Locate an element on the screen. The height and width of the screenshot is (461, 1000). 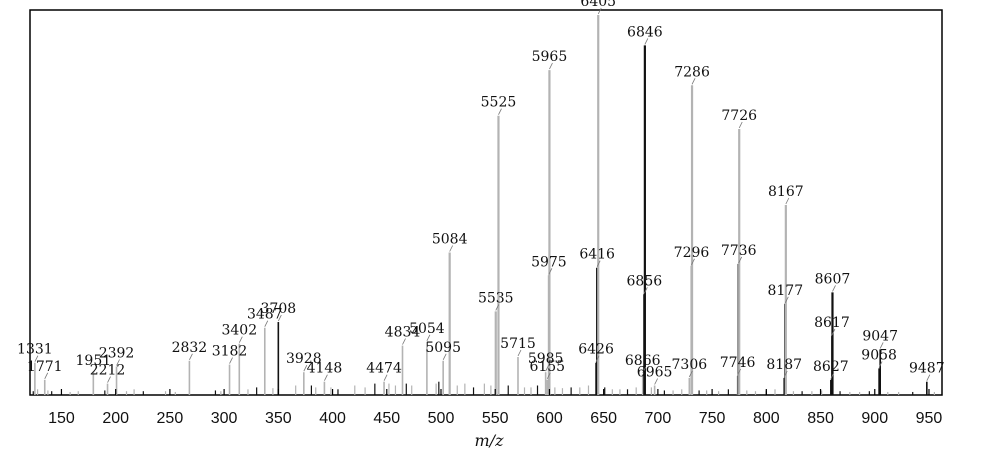
peak-label-5084: 5084 is located at coordinates (450, 240).